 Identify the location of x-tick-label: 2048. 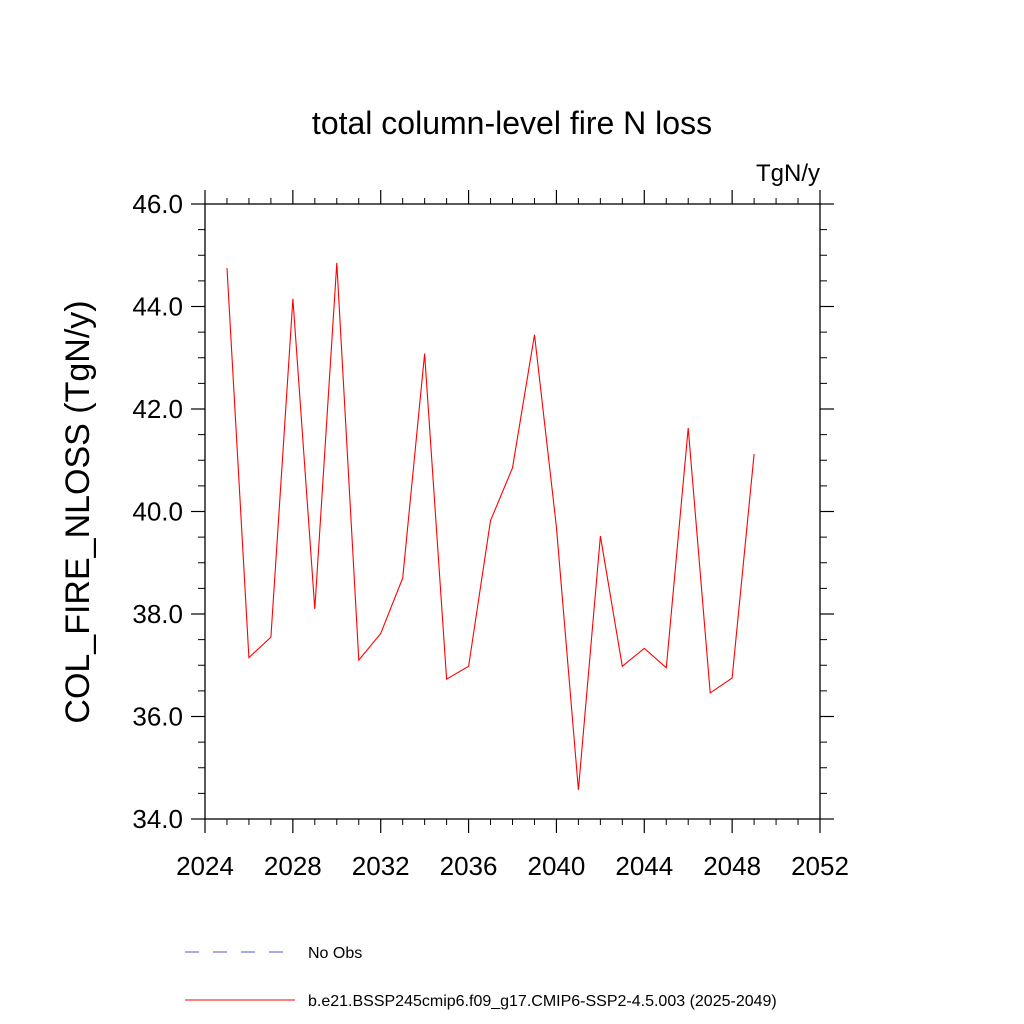
(732, 866).